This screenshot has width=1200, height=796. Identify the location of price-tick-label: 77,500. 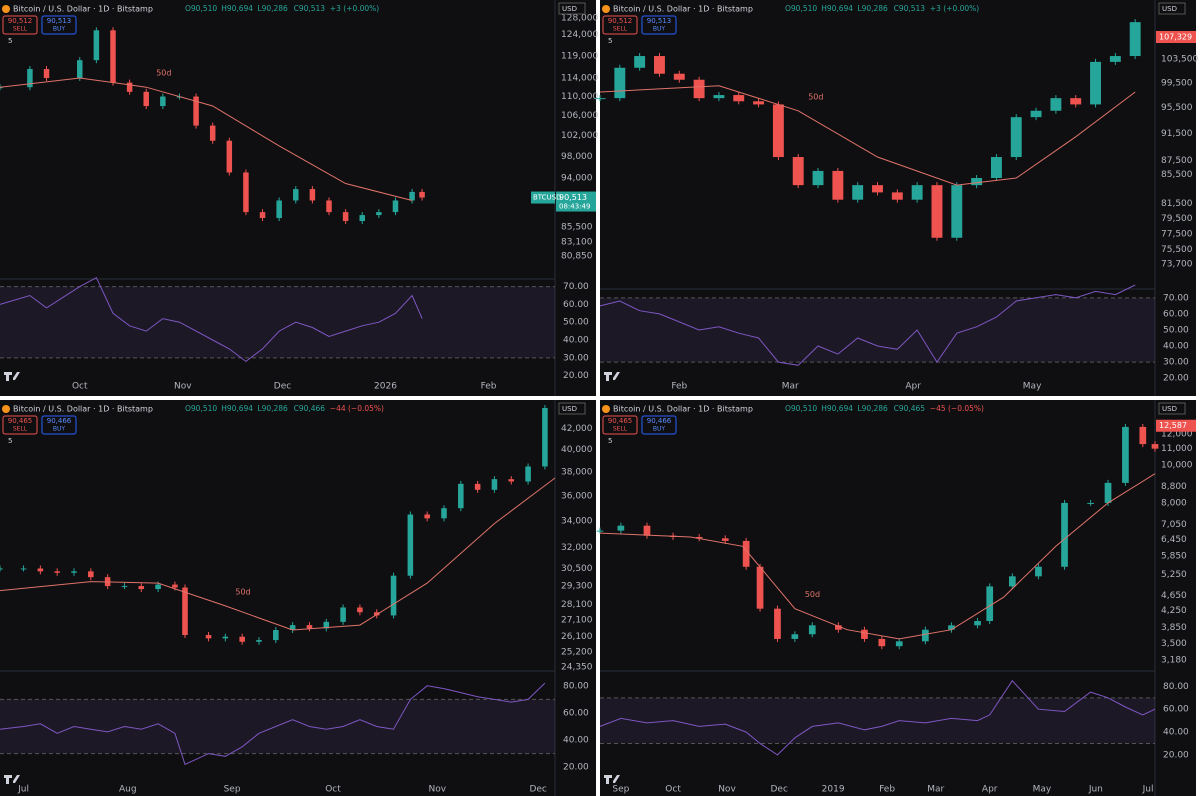
(1177, 234).